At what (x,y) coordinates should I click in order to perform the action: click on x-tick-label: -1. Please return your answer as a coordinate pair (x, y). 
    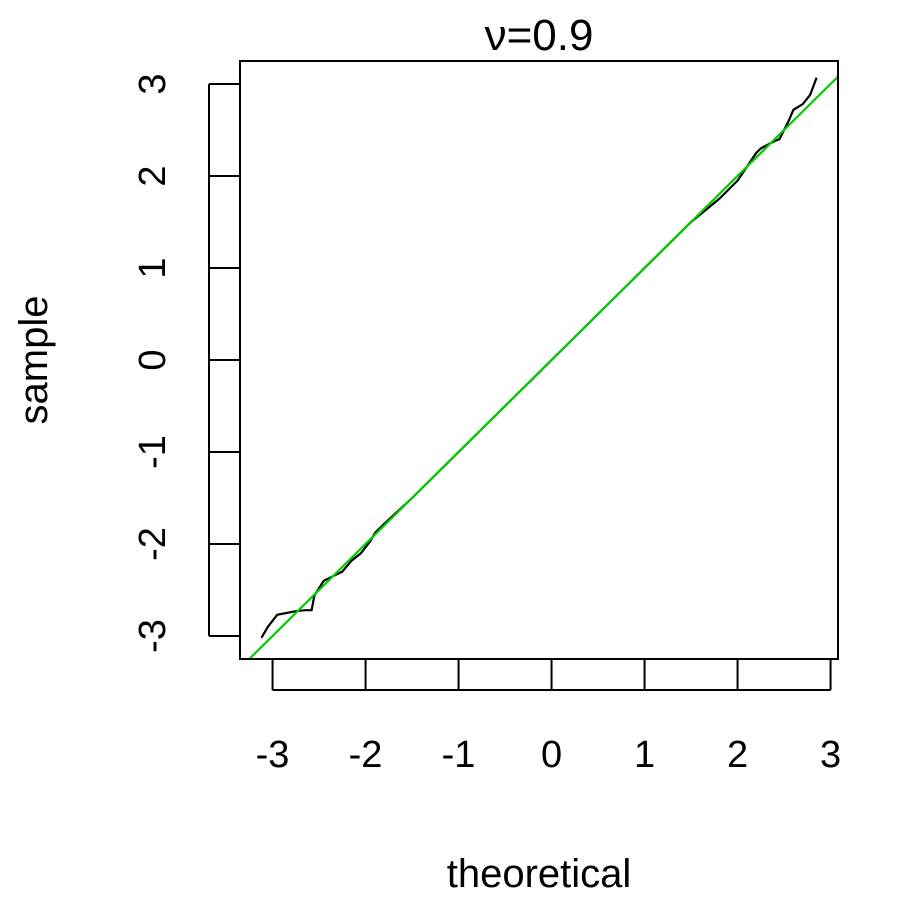
    Looking at the image, I should click on (459, 755).